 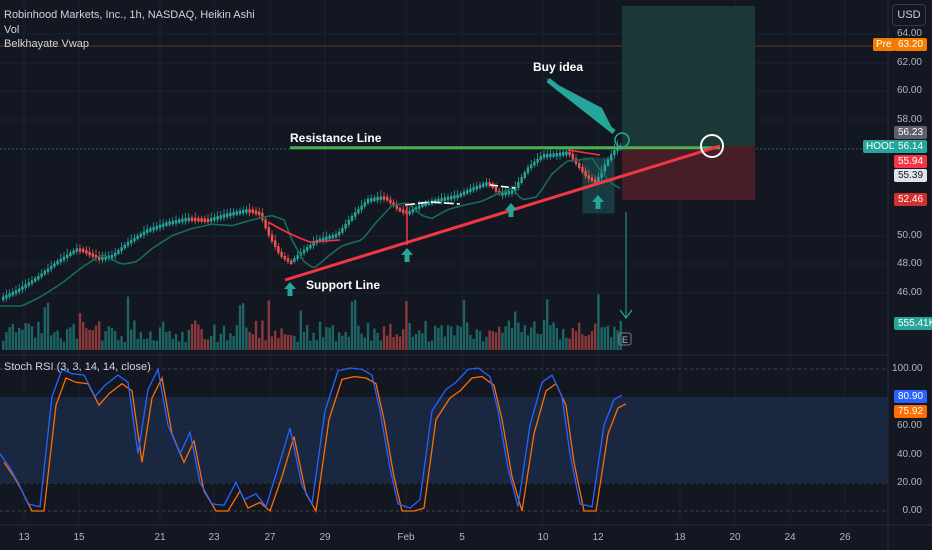 I want to click on time-tick: 15, so click(x=79, y=537).